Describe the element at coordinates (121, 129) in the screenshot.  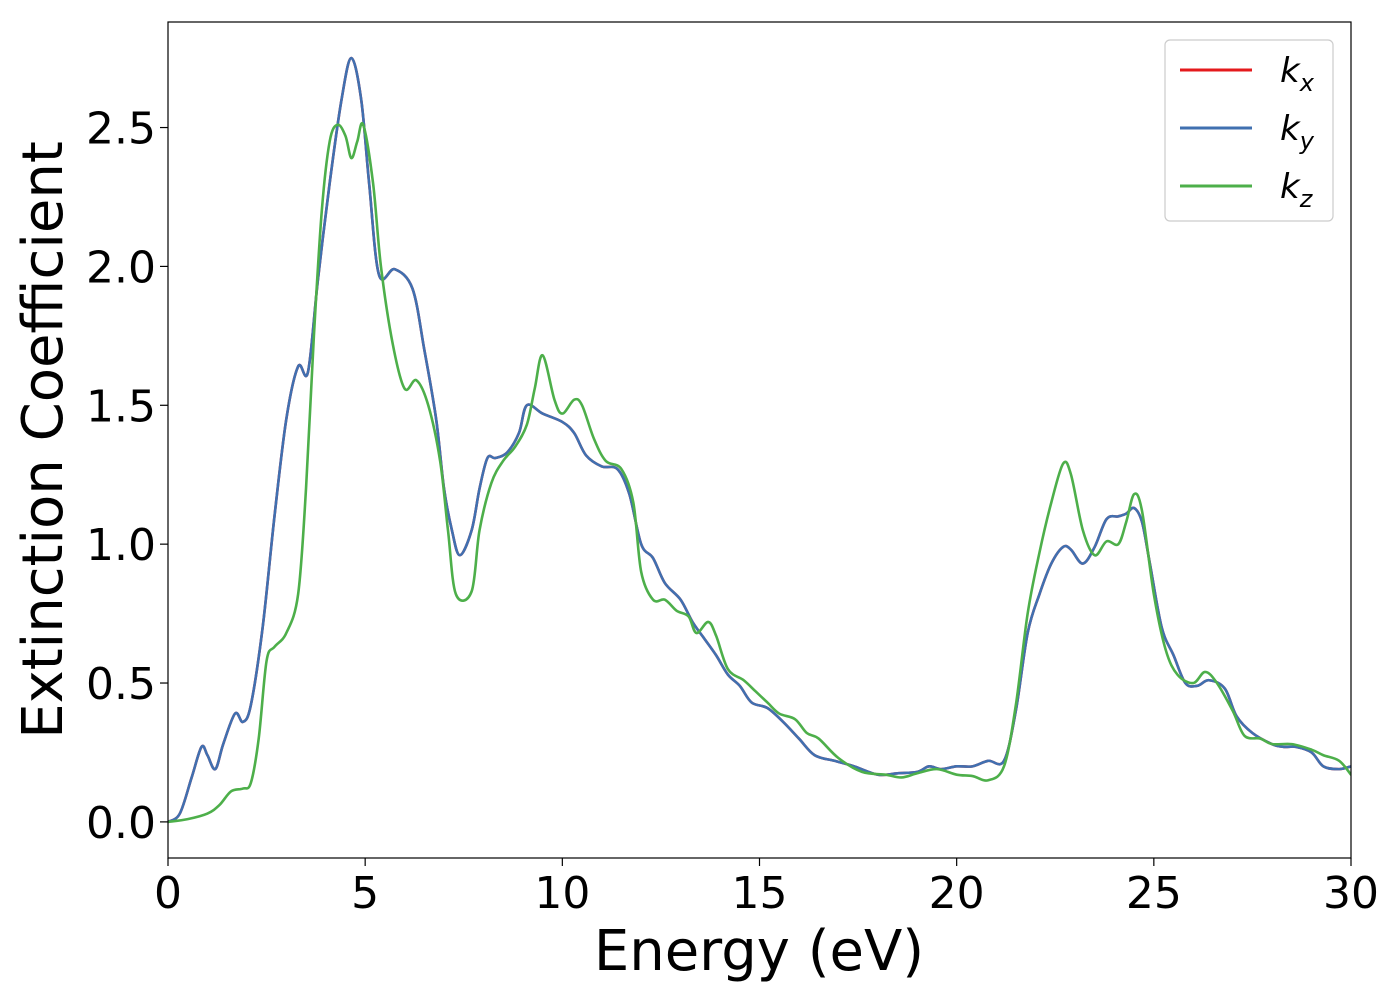
I see `y-tick-label: 2.5` at that location.